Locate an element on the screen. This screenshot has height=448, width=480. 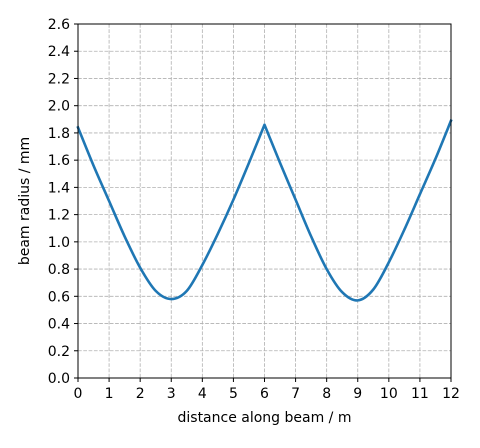
x-axis-label: distance along beam / m is located at coordinates (265, 418).